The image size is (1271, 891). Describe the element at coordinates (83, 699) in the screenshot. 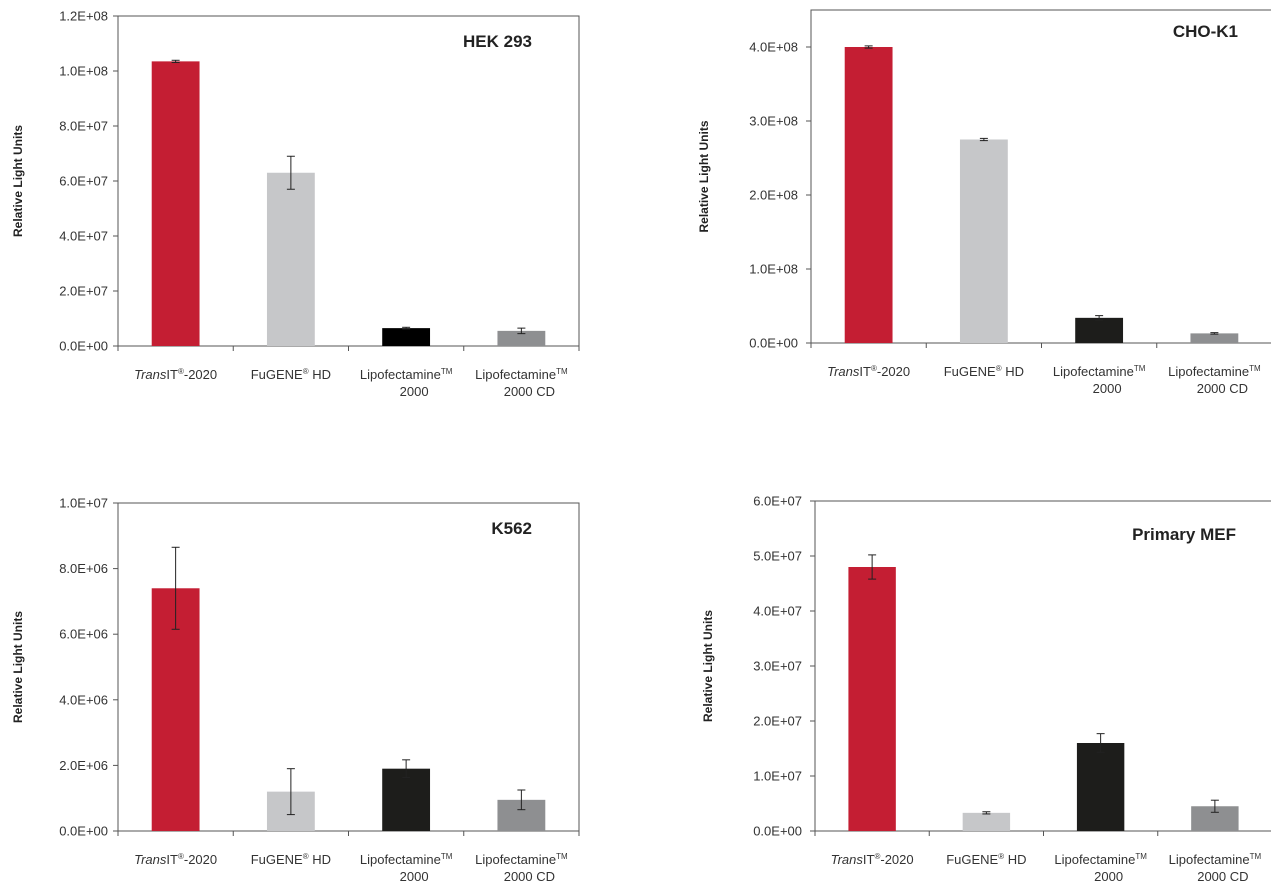

I see `y-tick-label: 4.0E+06` at that location.